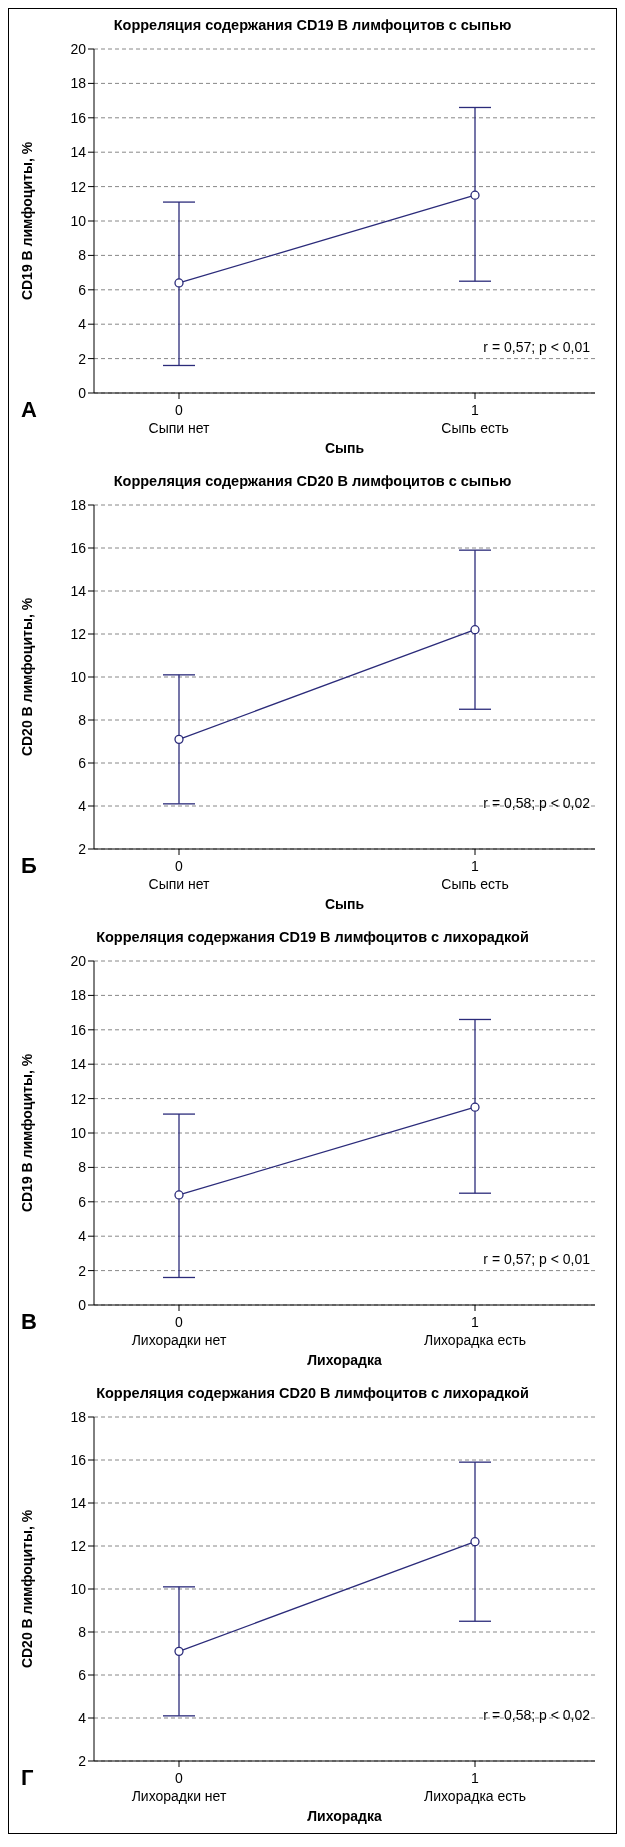  Describe the element at coordinates (312, 25) in the screenshot. I see `chart-title: Корреляция содержания CD19 В лимфоцитов с сыпью` at that location.